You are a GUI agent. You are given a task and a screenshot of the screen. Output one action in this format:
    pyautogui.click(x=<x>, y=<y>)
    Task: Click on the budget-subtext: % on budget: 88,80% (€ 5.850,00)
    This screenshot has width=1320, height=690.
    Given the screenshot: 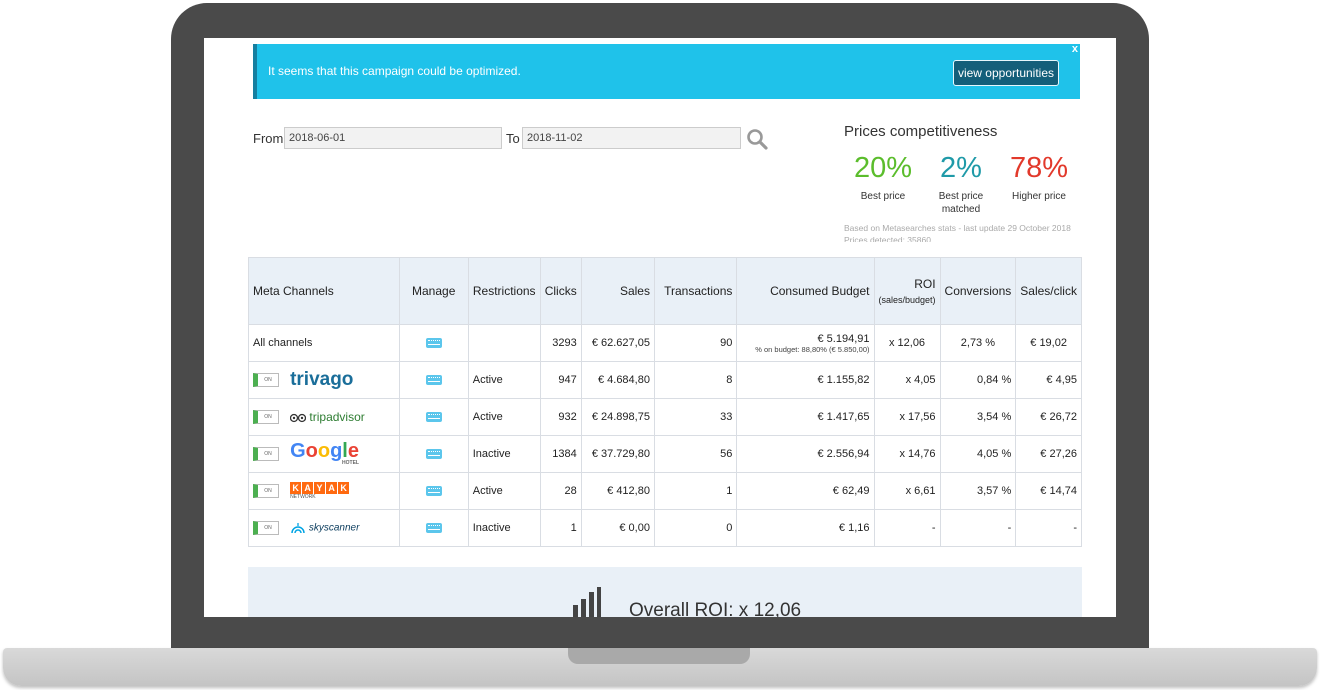 What is the action you would take?
    pyautogui.click(x=812, y=349)
    